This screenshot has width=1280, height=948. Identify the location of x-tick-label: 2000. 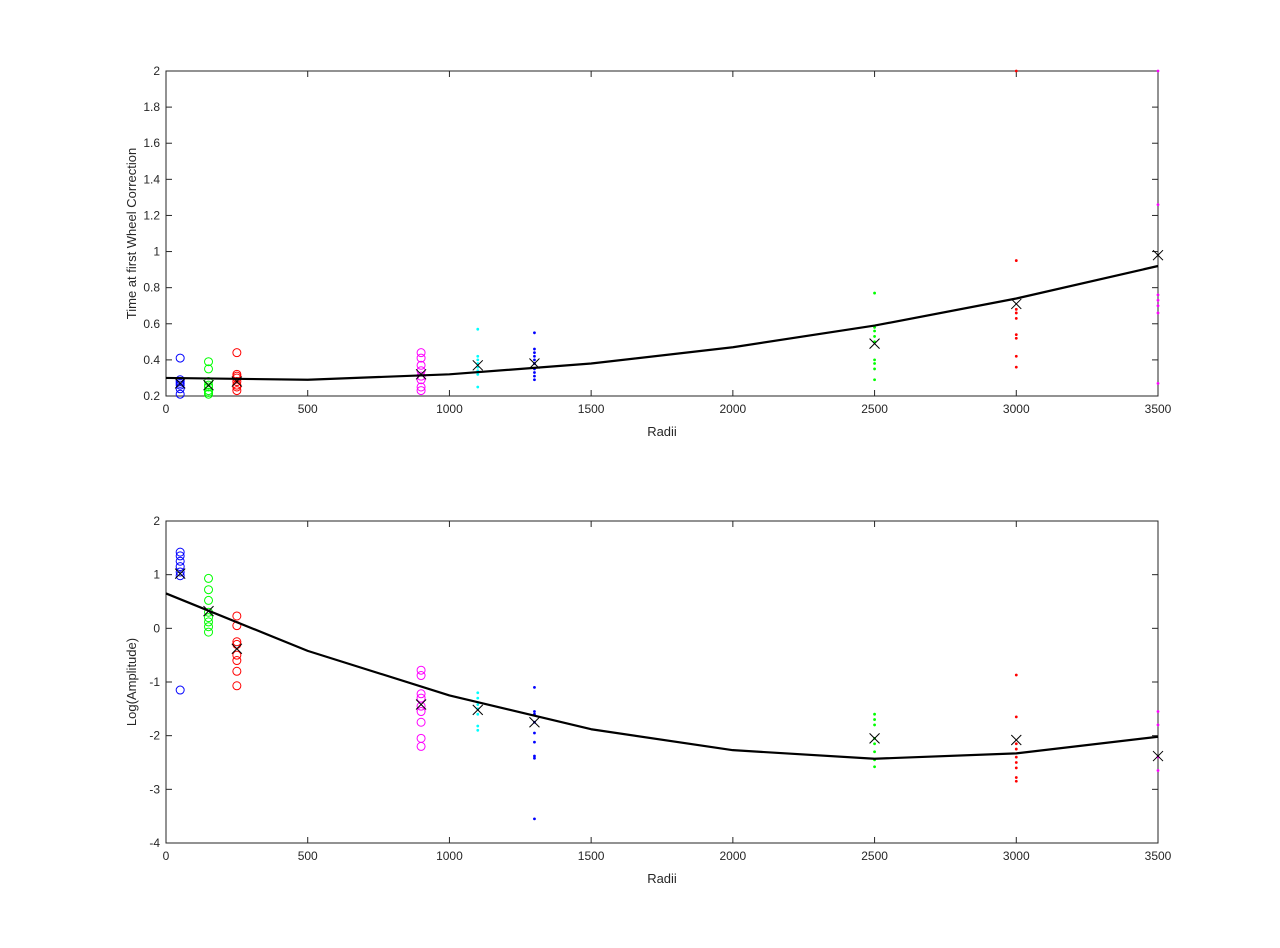
(733, 409).